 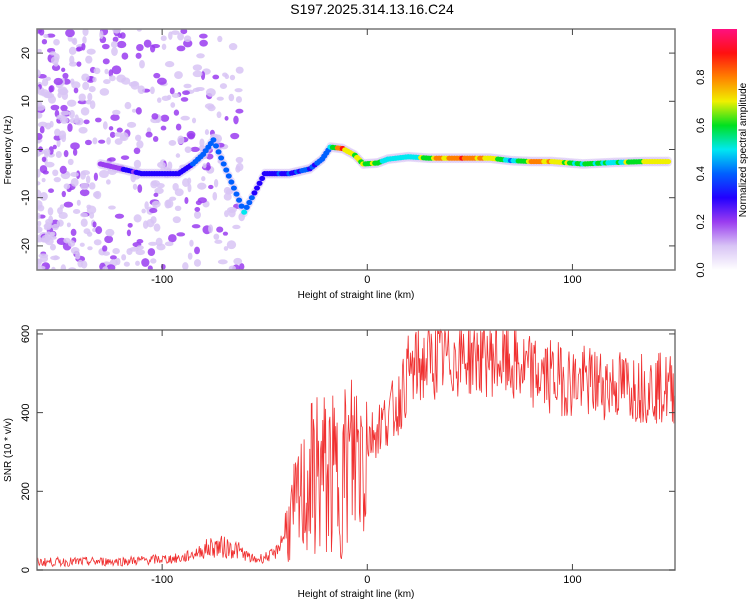 I want to click on snr-x-label: Height of straight line (km), so click(x=356, y=594).